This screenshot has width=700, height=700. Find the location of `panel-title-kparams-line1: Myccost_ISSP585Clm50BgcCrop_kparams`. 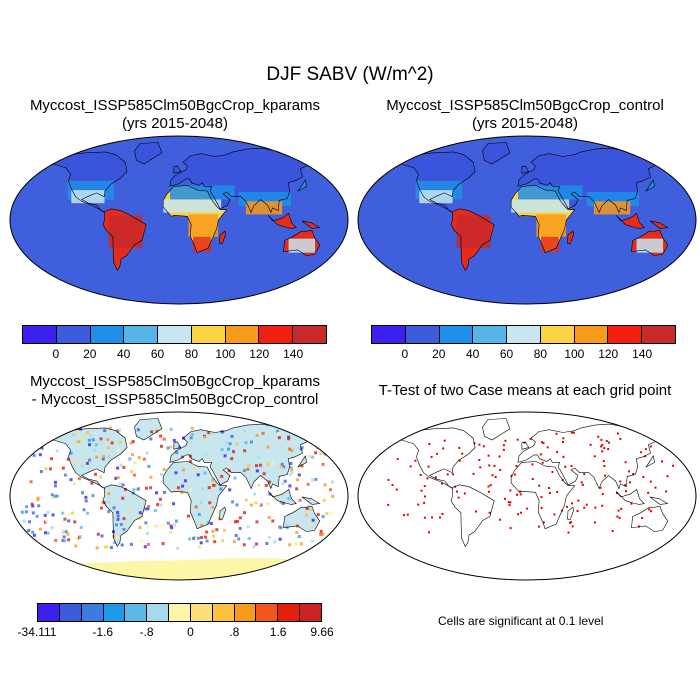

panel-title-kparams-line1: Myccost_ISSP585Clm50BgcCrop_kparams is located at coordinates (175, 105).